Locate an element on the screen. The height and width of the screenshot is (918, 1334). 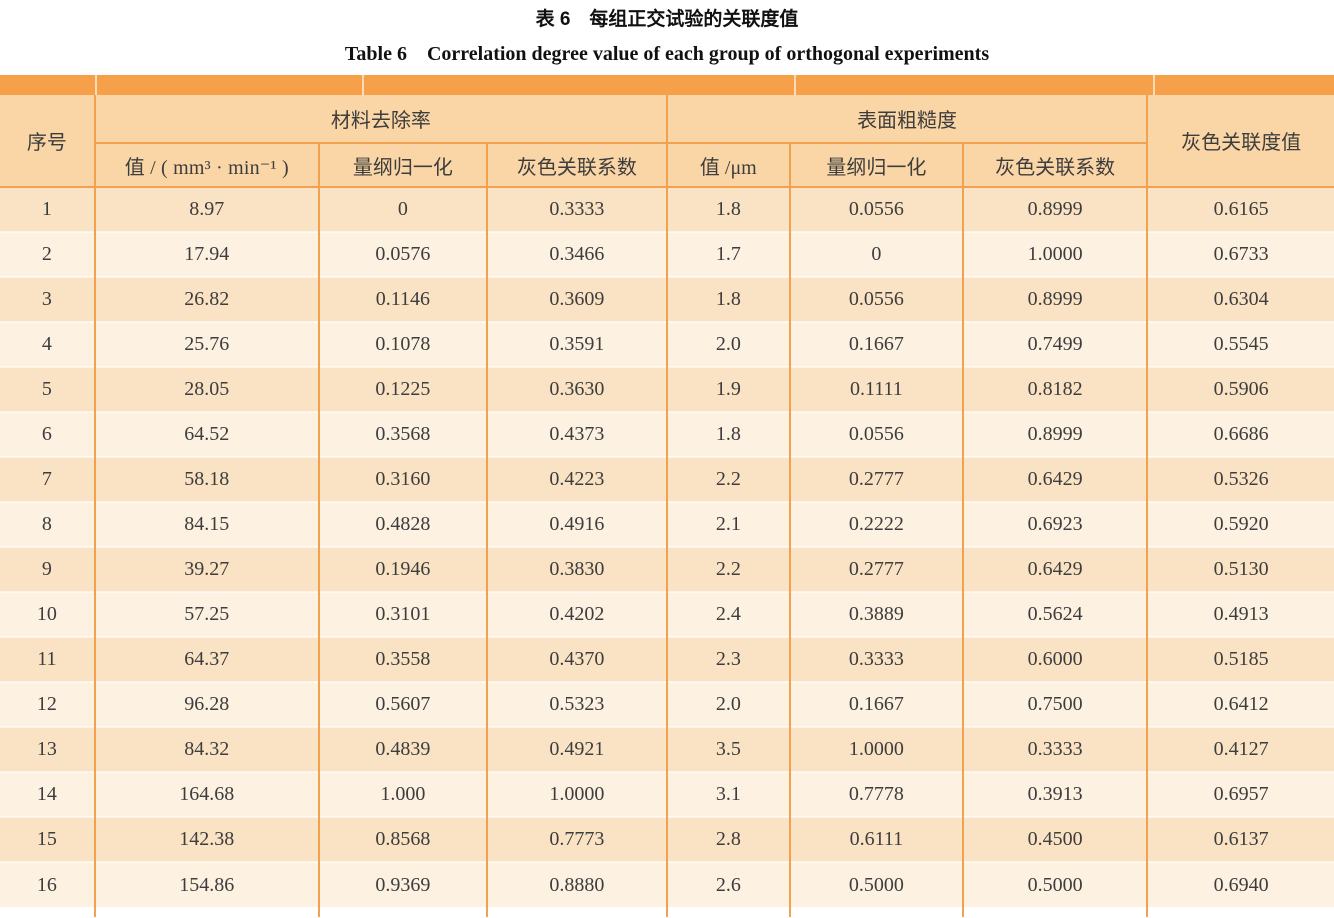
col-group-material-removal-rate: 材料去除率 is located at coordinates (381, 119).